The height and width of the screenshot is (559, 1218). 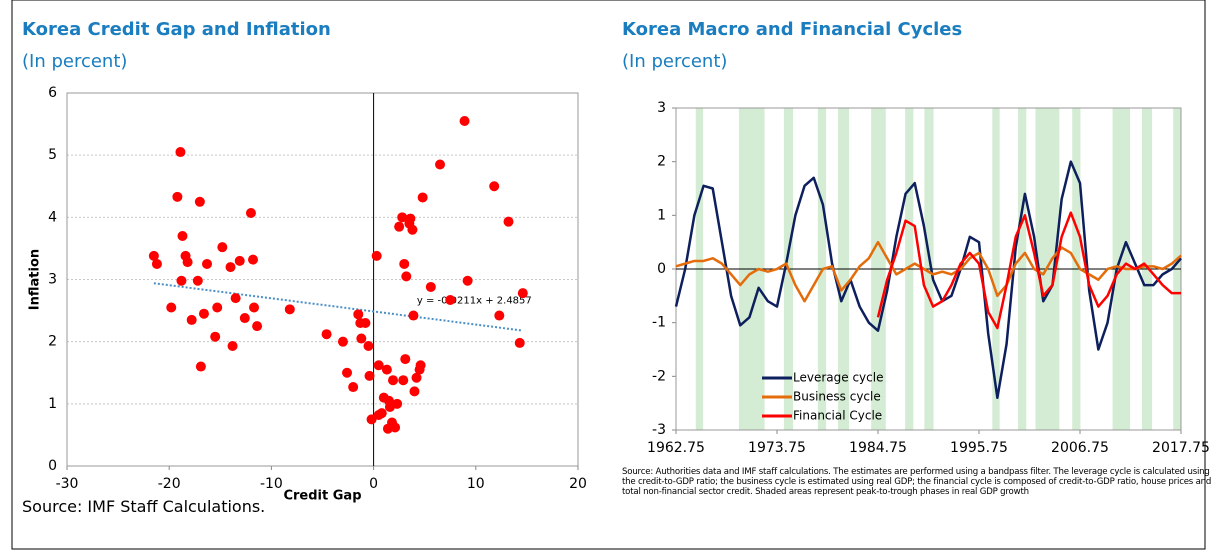 I want to click on x-tick-label: -10, so click(x=271, y=484).